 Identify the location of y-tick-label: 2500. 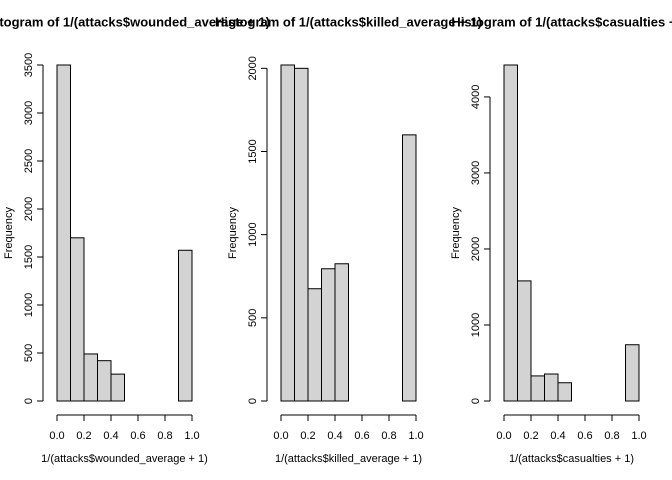
(29, 161).